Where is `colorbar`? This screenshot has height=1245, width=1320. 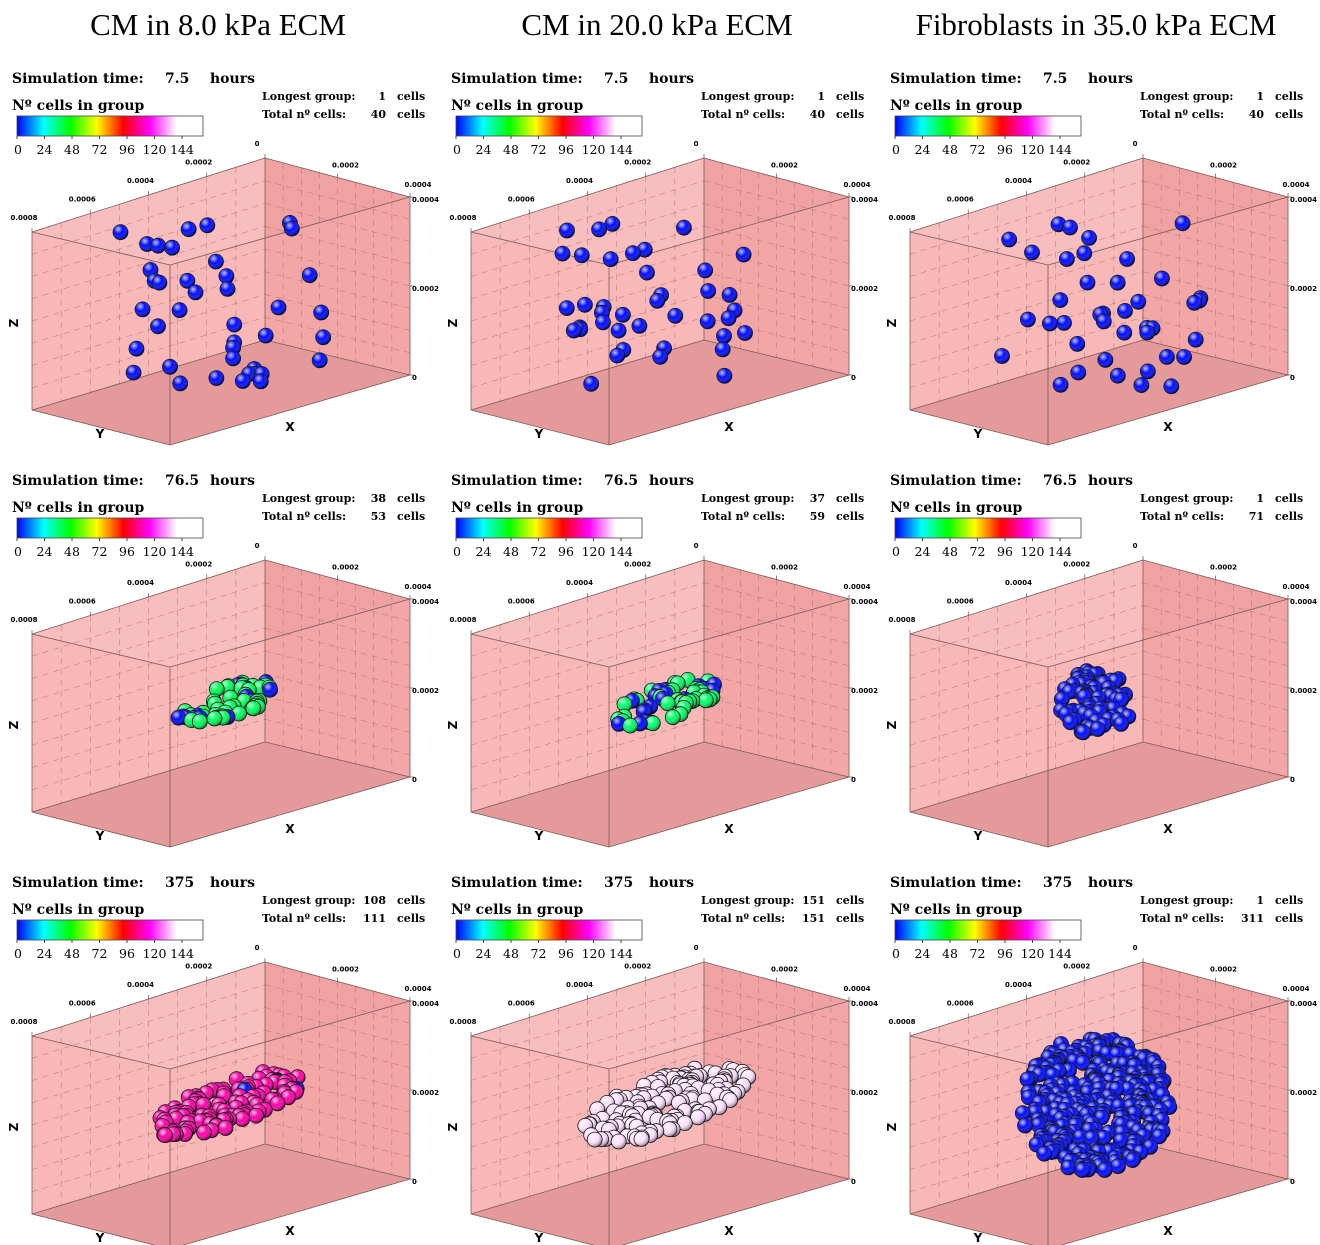 colorbar is located at coordinates (549, 126).